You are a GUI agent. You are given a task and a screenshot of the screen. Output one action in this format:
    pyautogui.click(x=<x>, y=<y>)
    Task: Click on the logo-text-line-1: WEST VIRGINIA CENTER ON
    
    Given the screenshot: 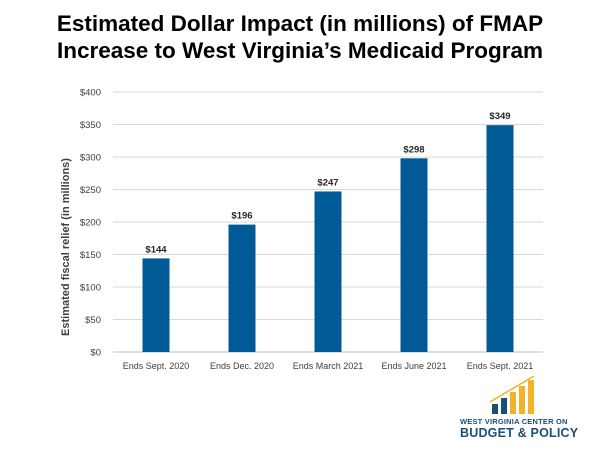 What is the action you would take?
    pyautogui.click(x=514, y=421)
    